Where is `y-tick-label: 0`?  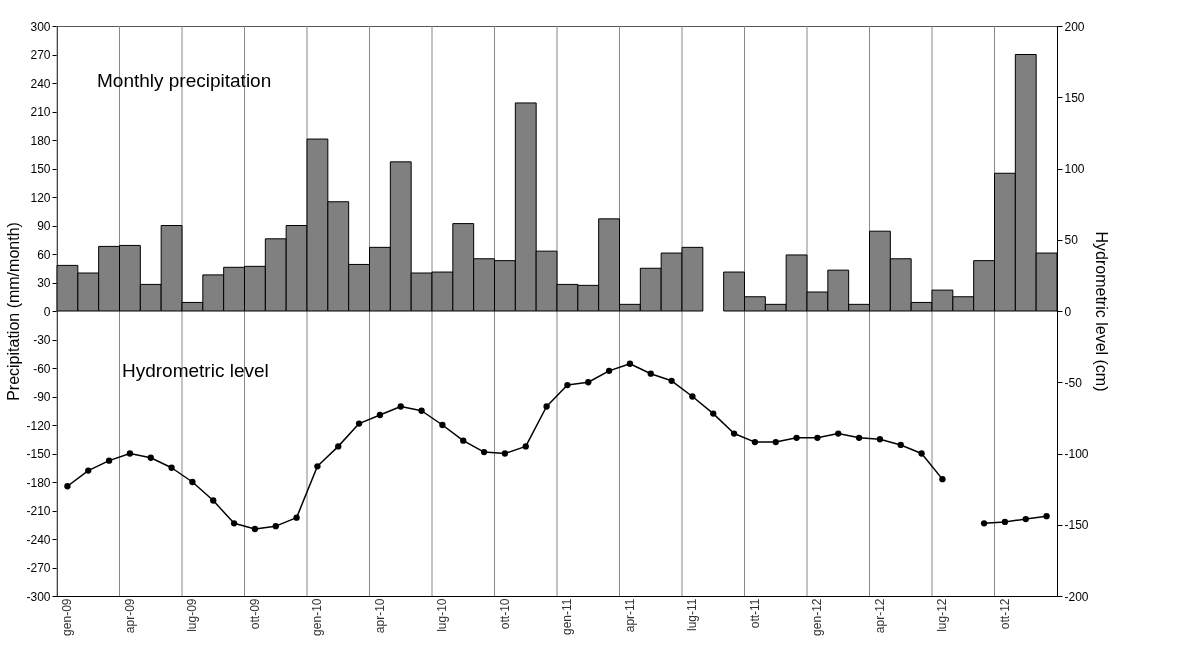 y-tick-label: 0 is located at coordinates (47, 311).